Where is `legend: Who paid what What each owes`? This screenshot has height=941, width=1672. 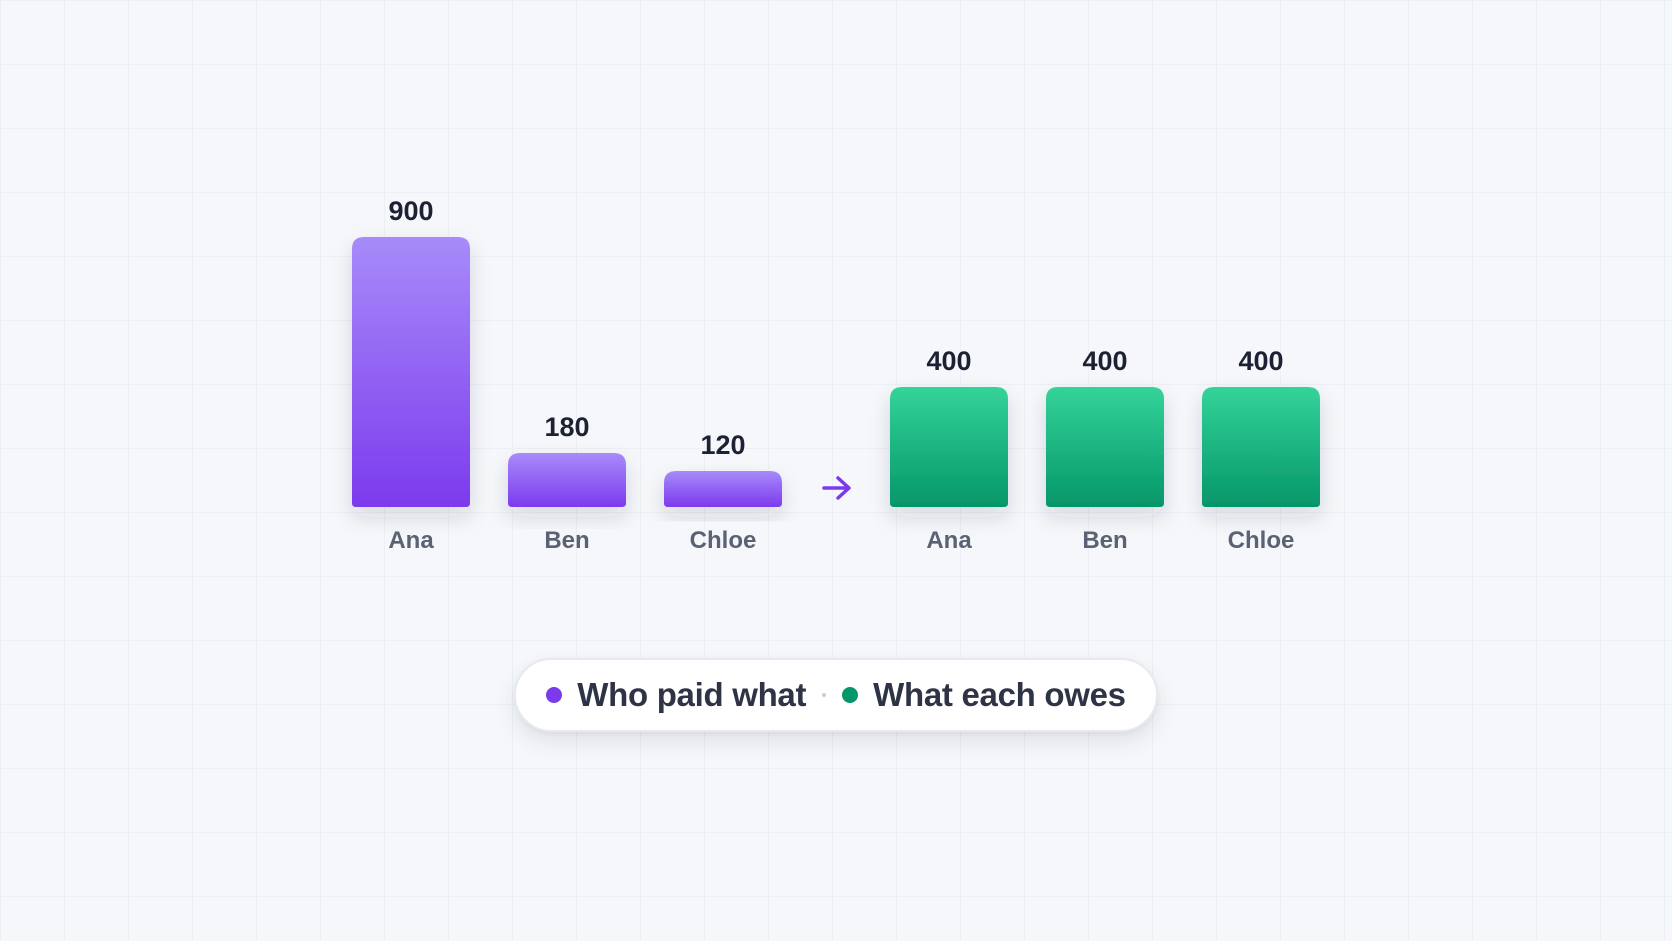
legend: Who paid what What each owes is located at coordinates (836, 695).